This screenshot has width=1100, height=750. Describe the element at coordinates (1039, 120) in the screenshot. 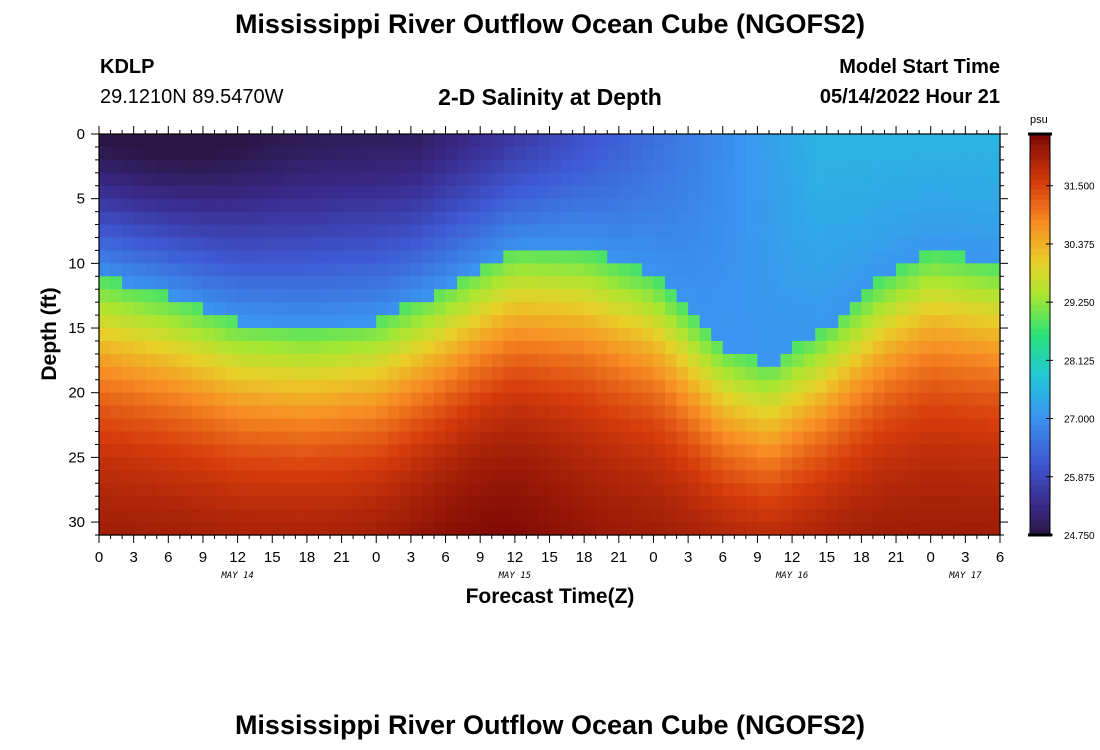

I see `colorbar-unit: psu` at that location.